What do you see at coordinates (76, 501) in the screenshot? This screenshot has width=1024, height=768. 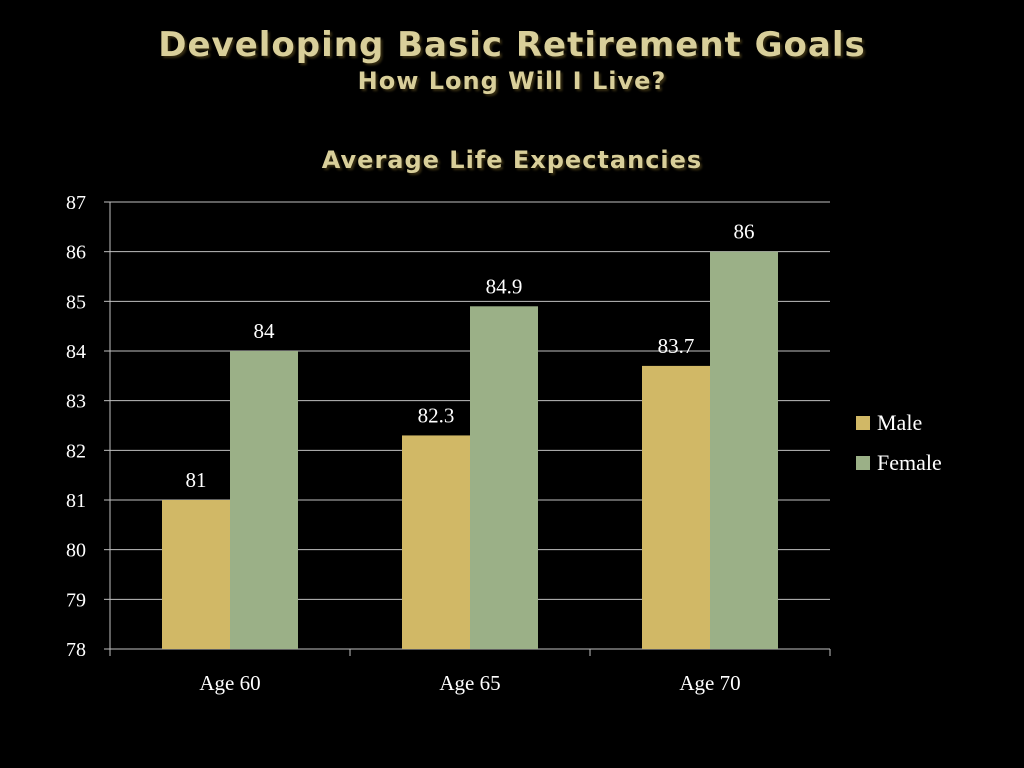 I see `y-tick-label: 81` at bounding box center [76, 501].